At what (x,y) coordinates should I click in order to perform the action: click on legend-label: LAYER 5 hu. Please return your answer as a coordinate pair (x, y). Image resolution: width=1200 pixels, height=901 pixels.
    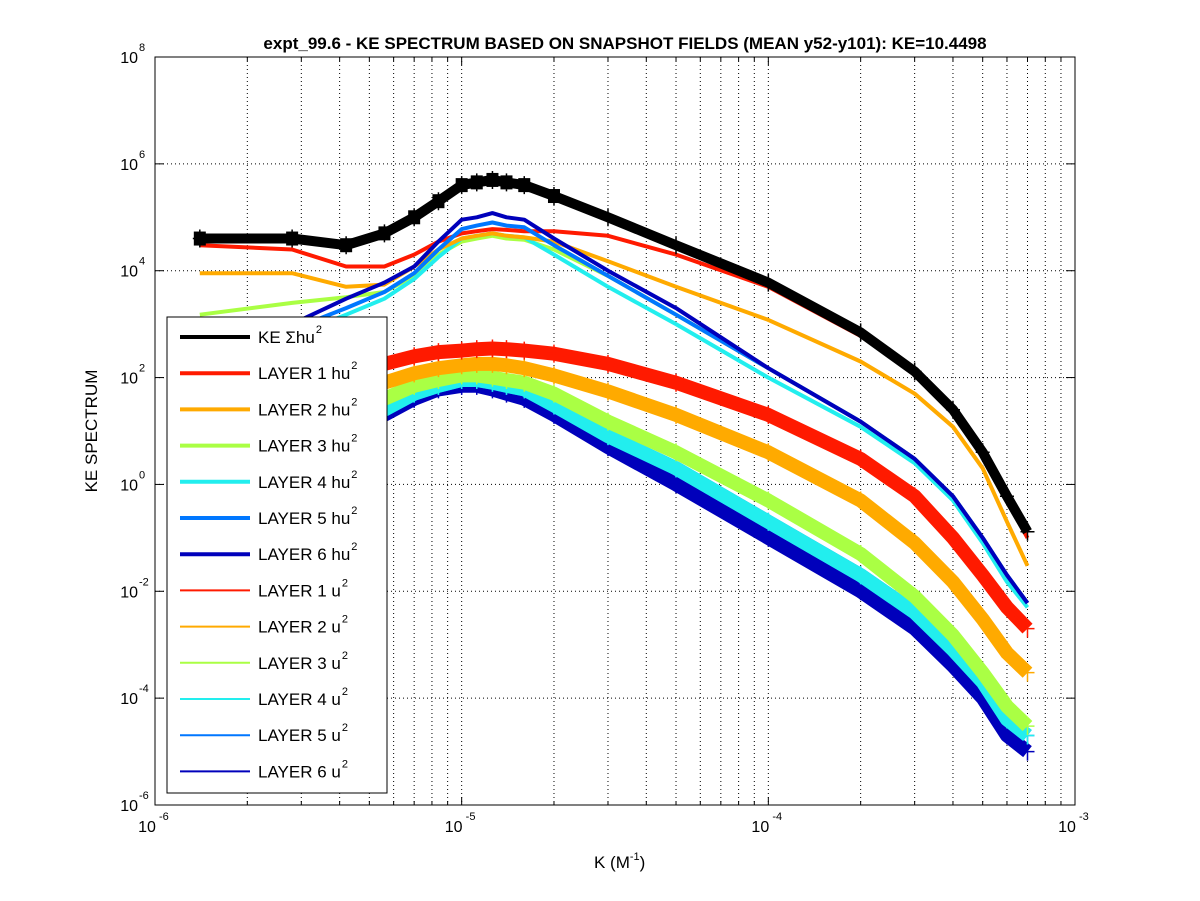
    Looking at the image, I should click on (304, 518).